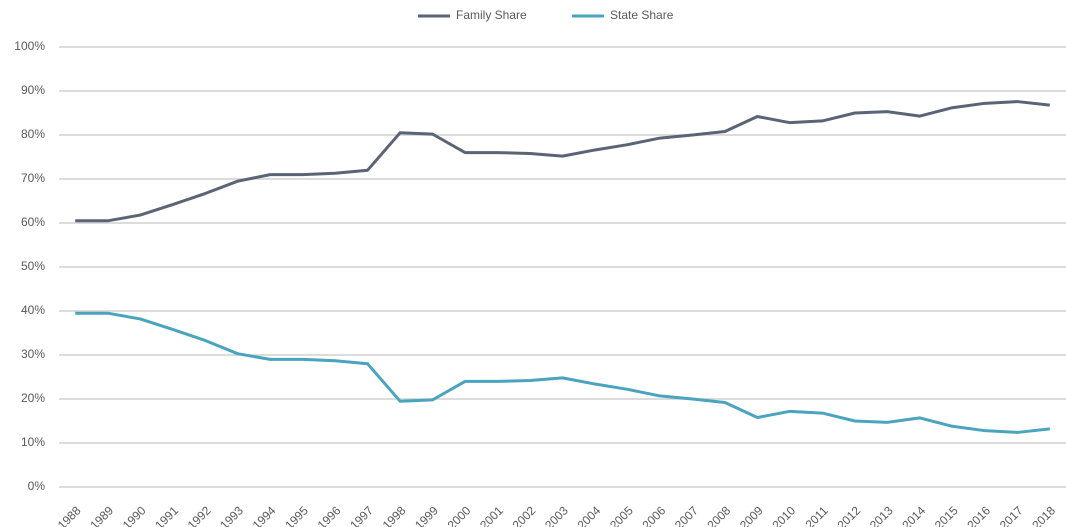 The height and width of the screenshot is (527, 1066). Describe the element at coordinates (491, 515) in the screenshot. I see `x-tick-label: 2001` at that location.